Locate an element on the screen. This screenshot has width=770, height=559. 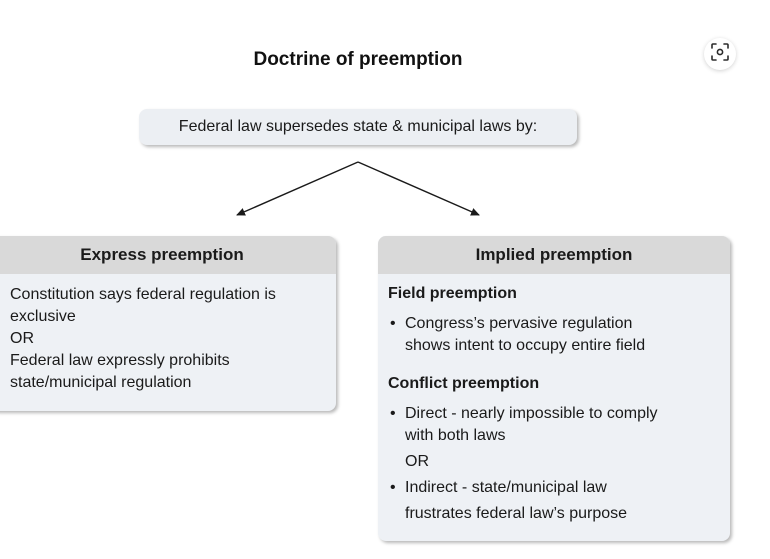
conflict-or: OR is located at coordinates (417, 461).